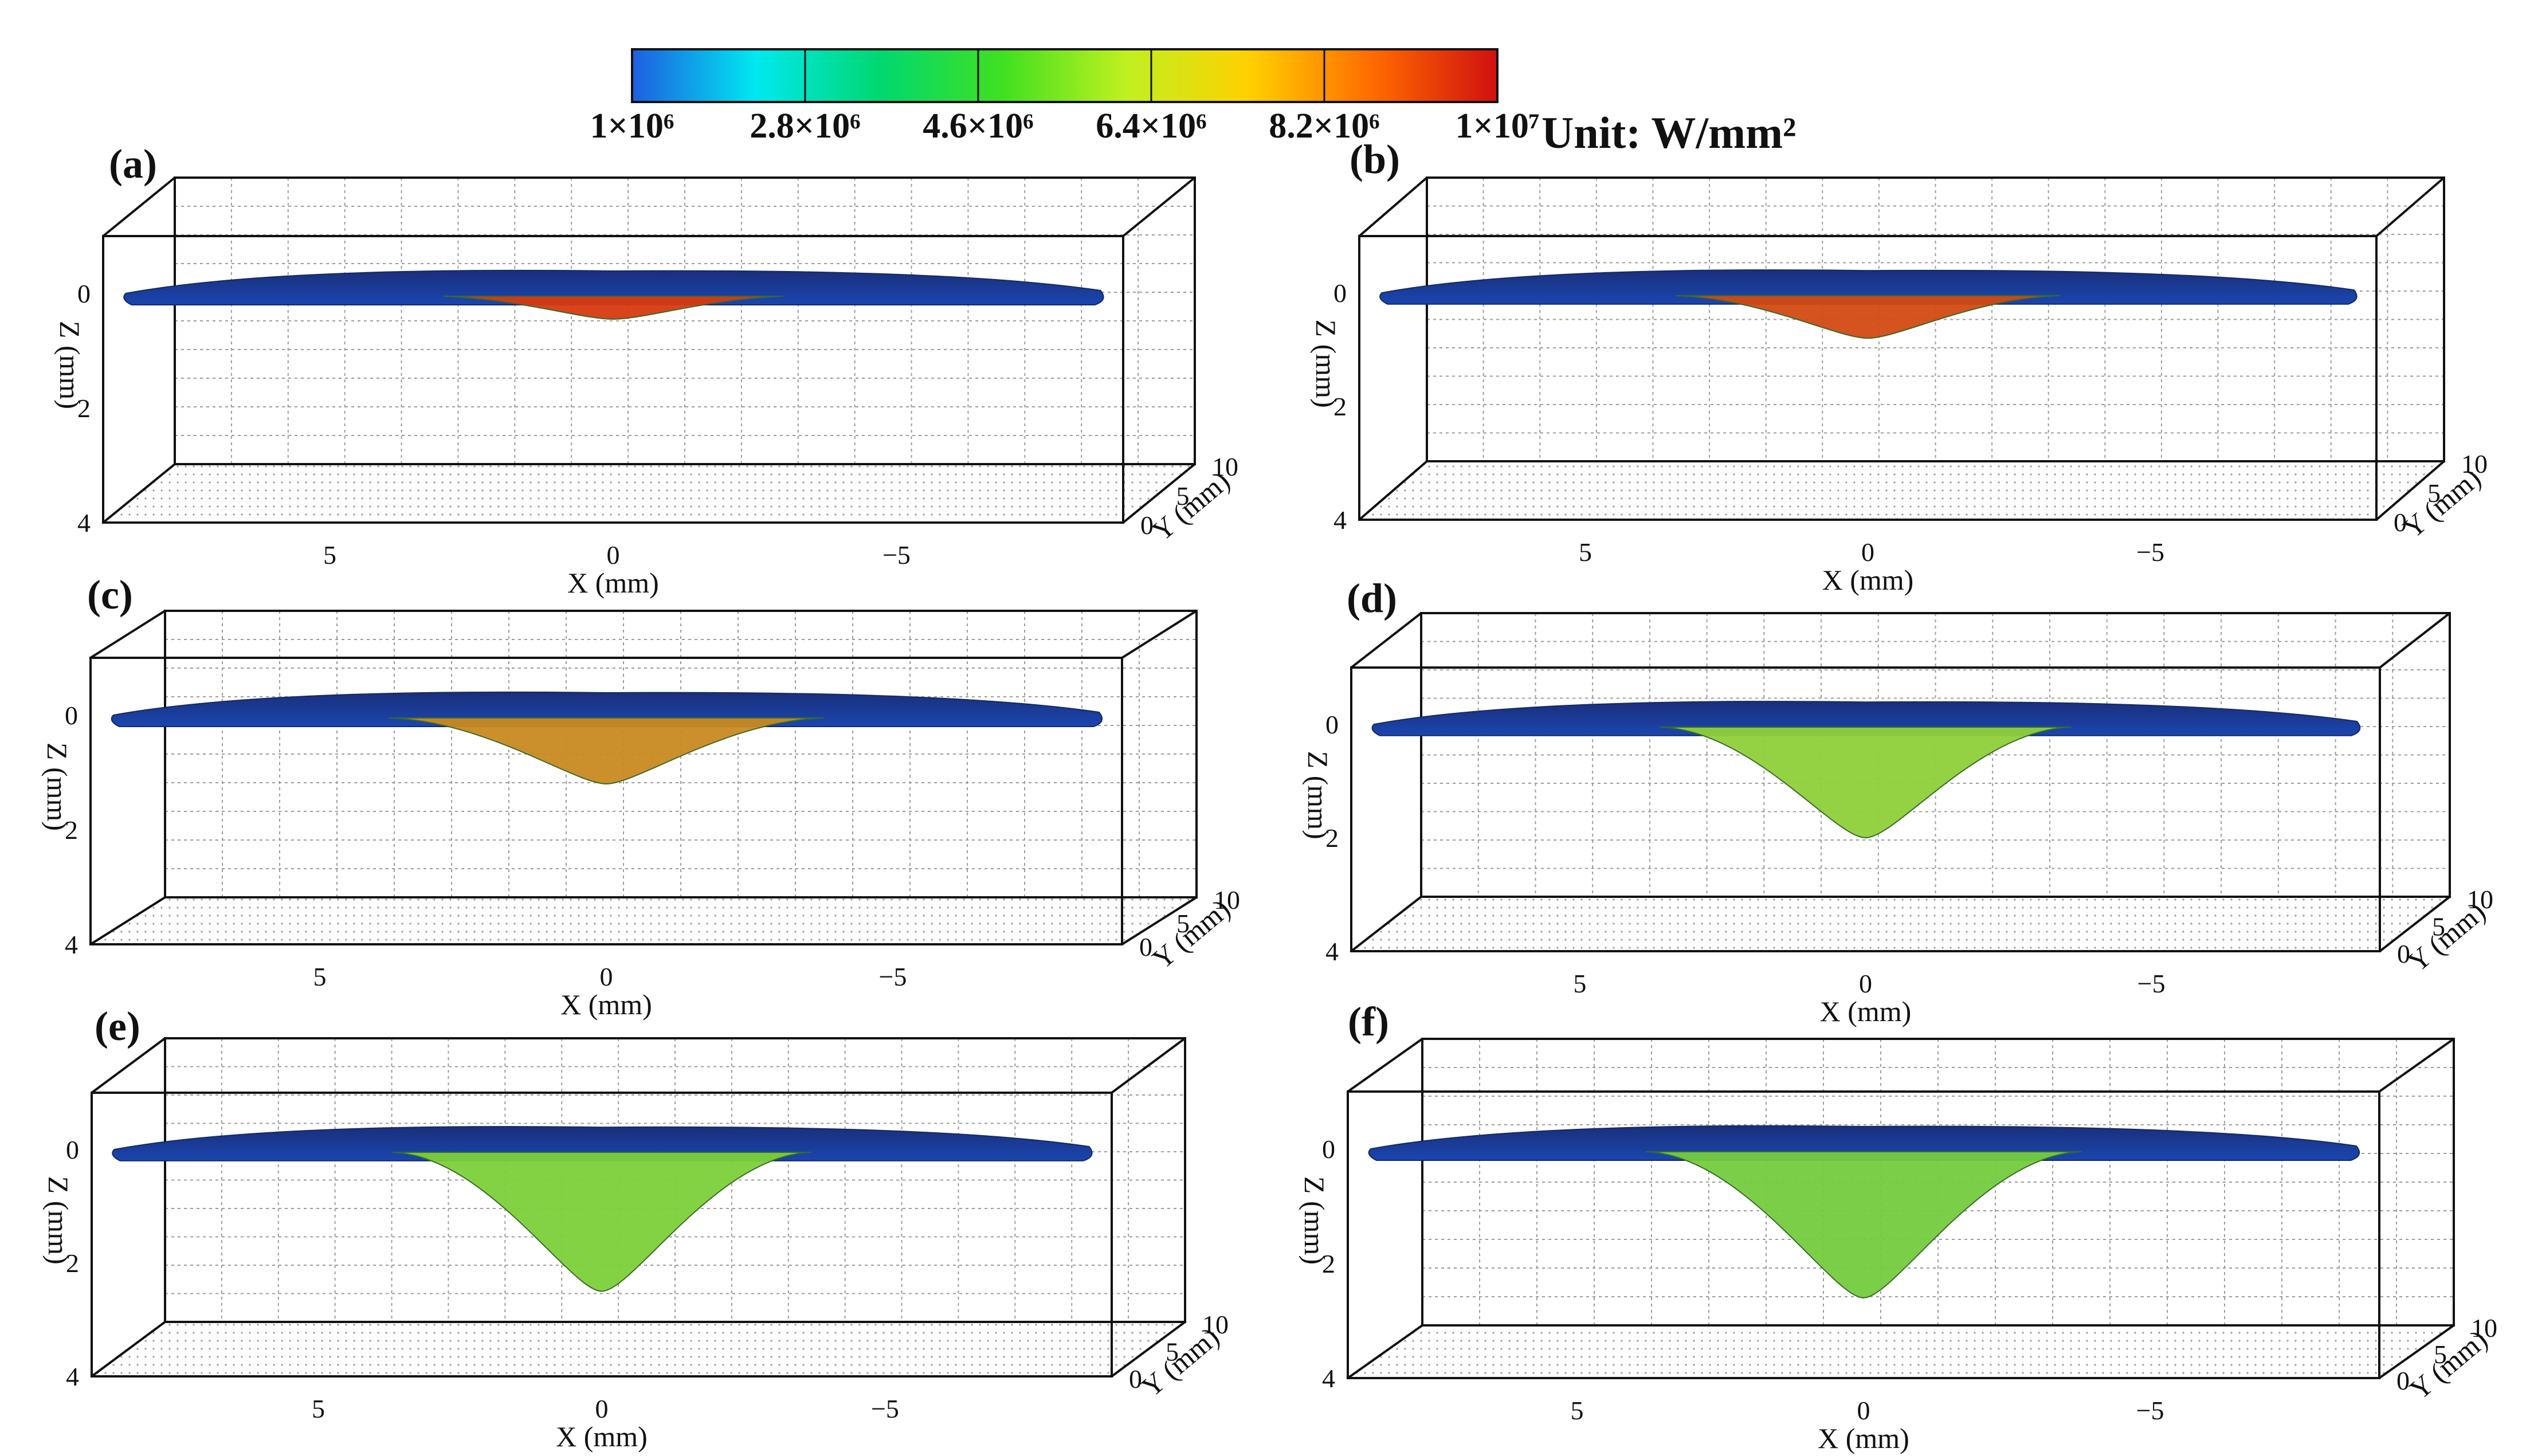  Describe the element at coordinates (133, 164) in the screenshot. I see `panel-label: (a)` at that location.